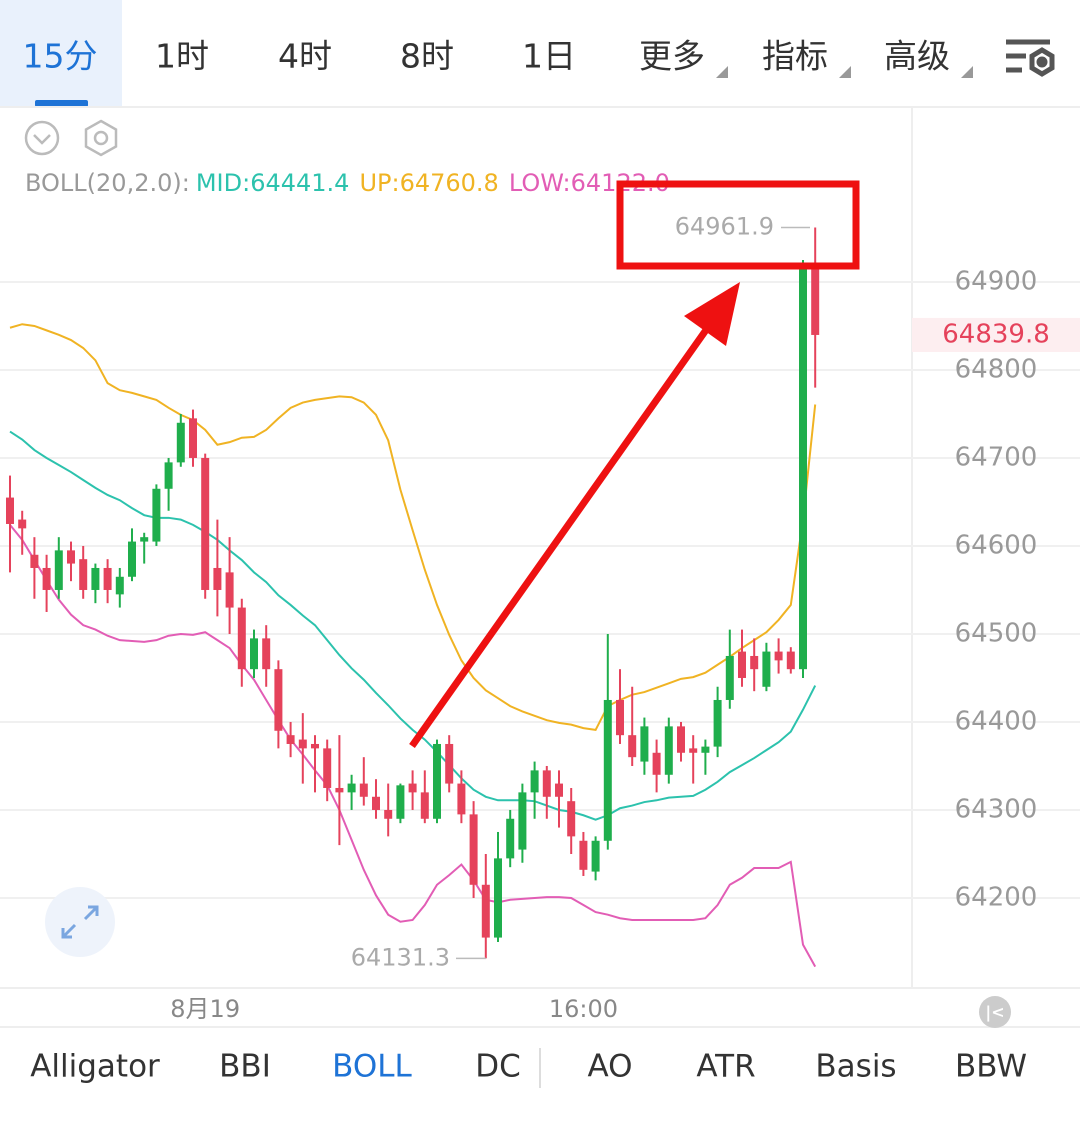 The height and width of the screenshot is (1136, 1080). What do you see at coordinates (372, 1067) in the screenshot?
I see `indicator-tab: BOLL` at bounding box center [372, 1067].